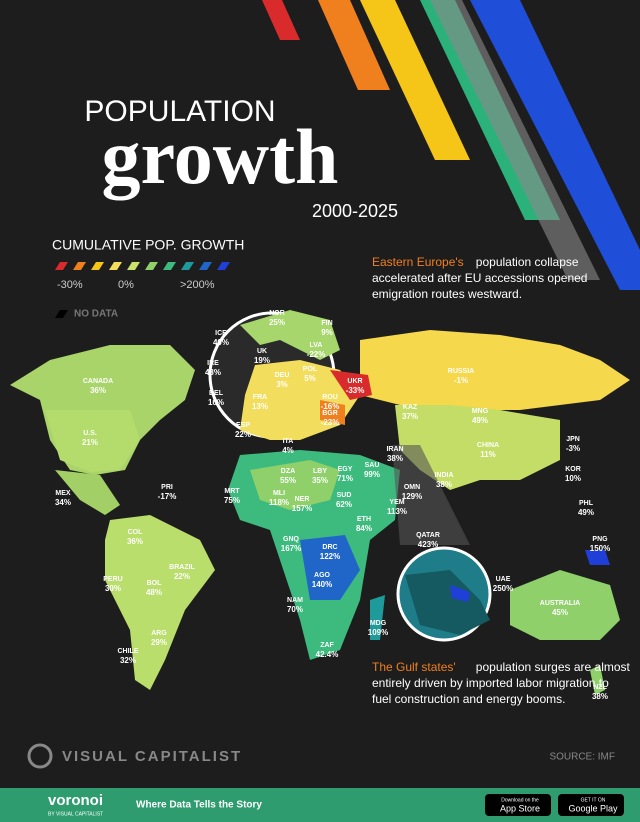 This screenshot has width=640, height=822. I want to click on gplay-badge, so click(591, 805).